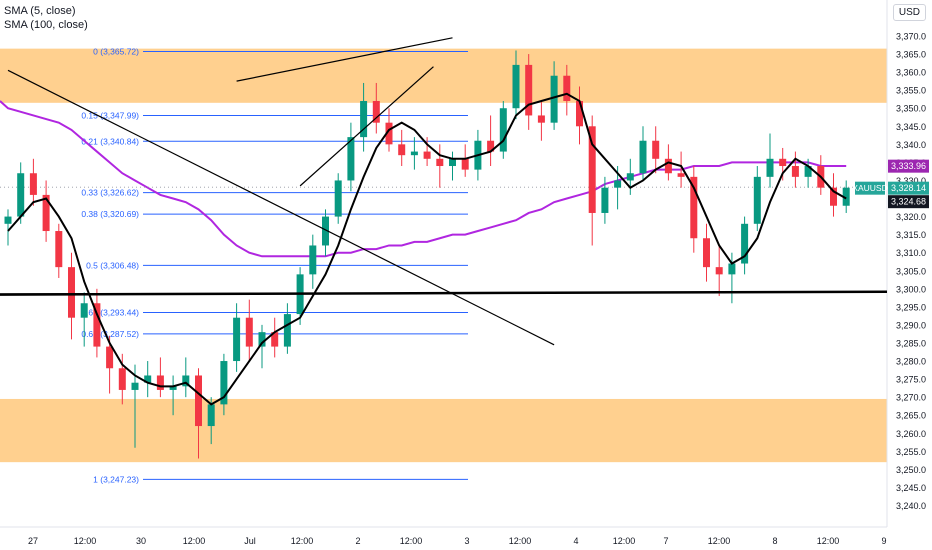 This screenshot has width=932, height=550. What do you see at coordinates (911, 289) in the screenshot?
I see `y-tick-label: 3,300.0` at bounding box center [911, 289].